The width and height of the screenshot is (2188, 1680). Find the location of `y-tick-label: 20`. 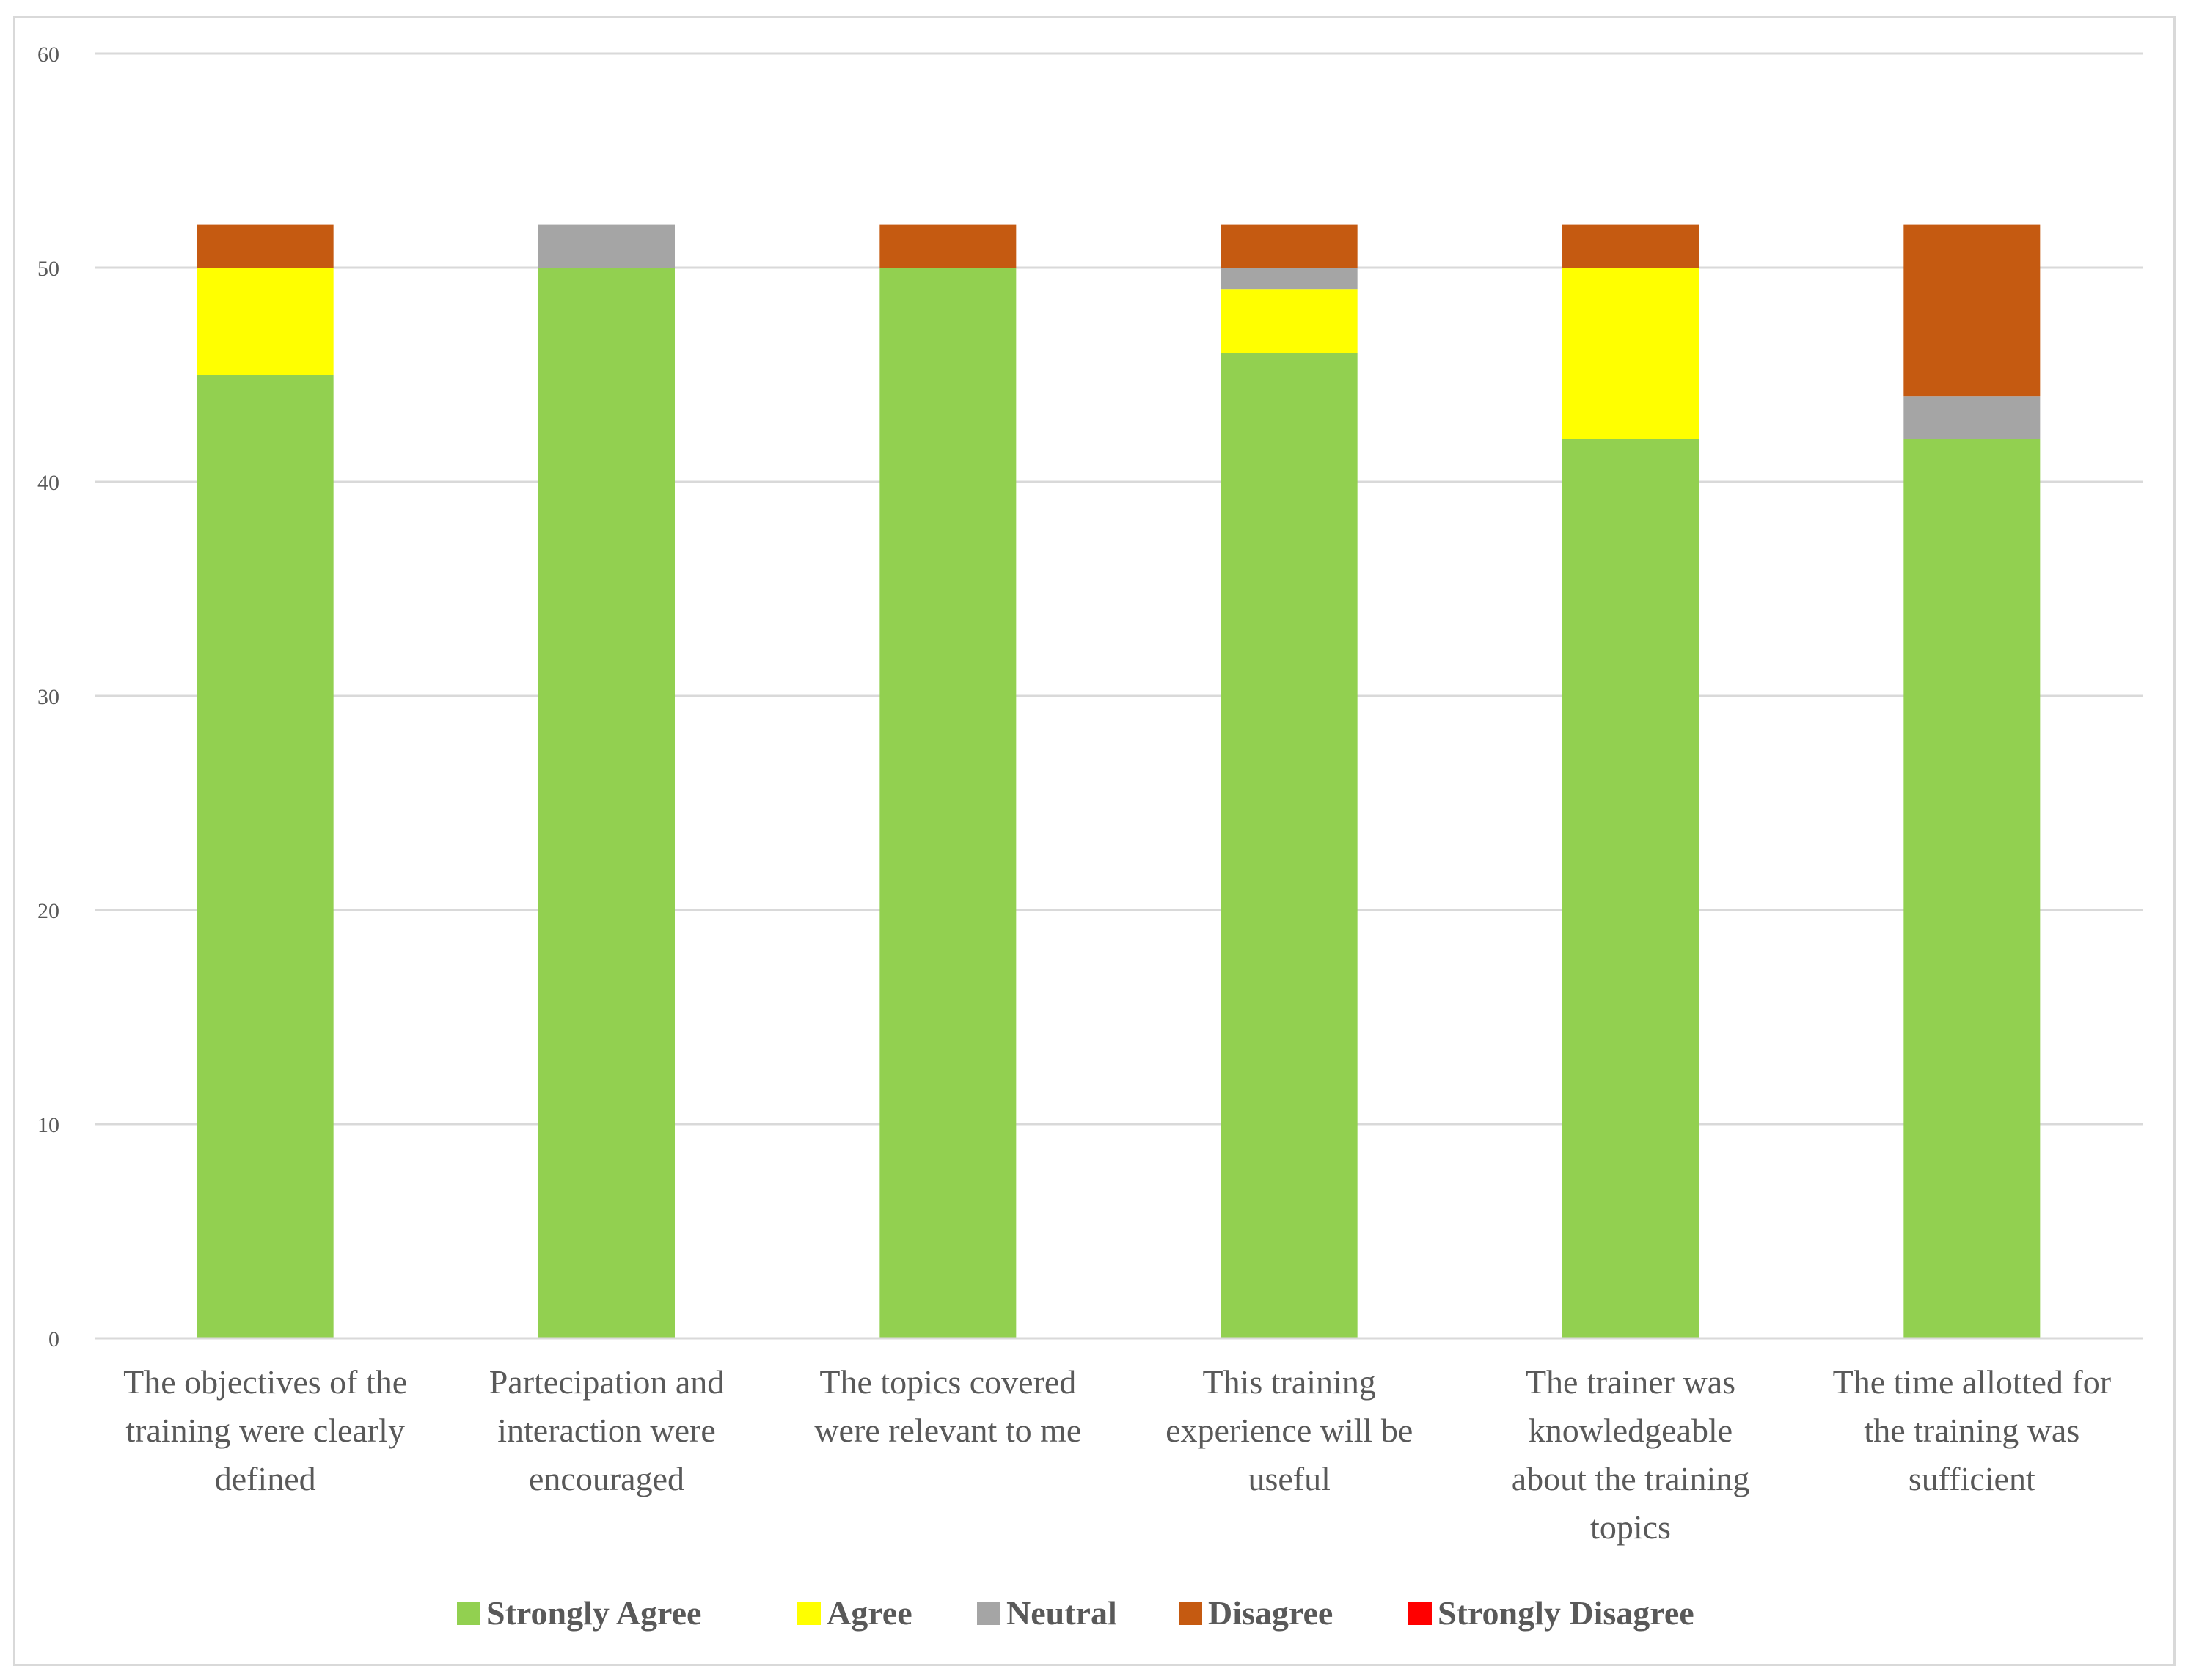

y-tick-label: 20 is located at coordinates (48, 911).